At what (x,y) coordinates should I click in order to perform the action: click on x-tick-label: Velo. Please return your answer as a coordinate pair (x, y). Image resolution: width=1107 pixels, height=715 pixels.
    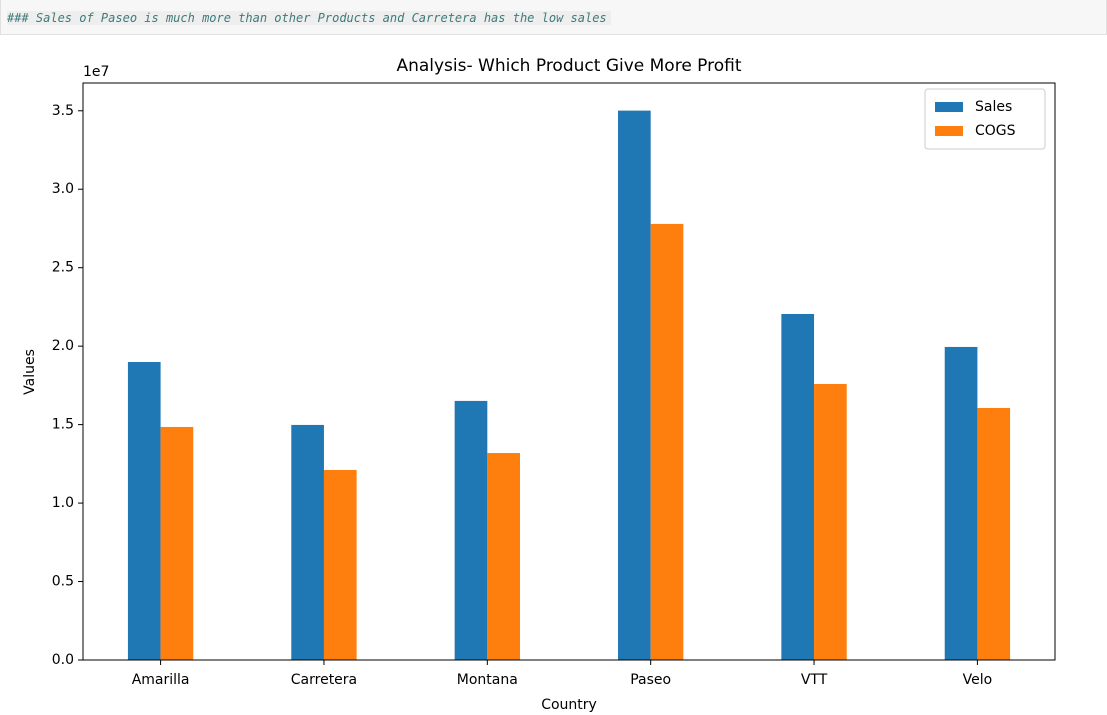
    Looking at the image, I should click on (978, 680).